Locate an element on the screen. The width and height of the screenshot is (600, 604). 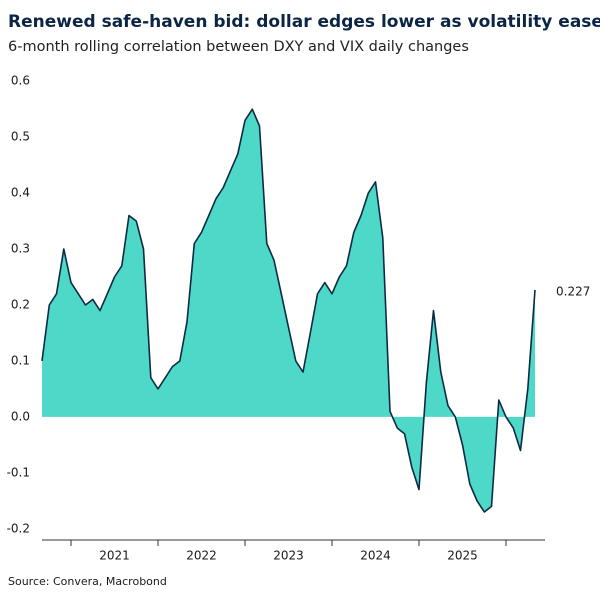
x-tick-label: 2023 is located at coordinates (288, 556).